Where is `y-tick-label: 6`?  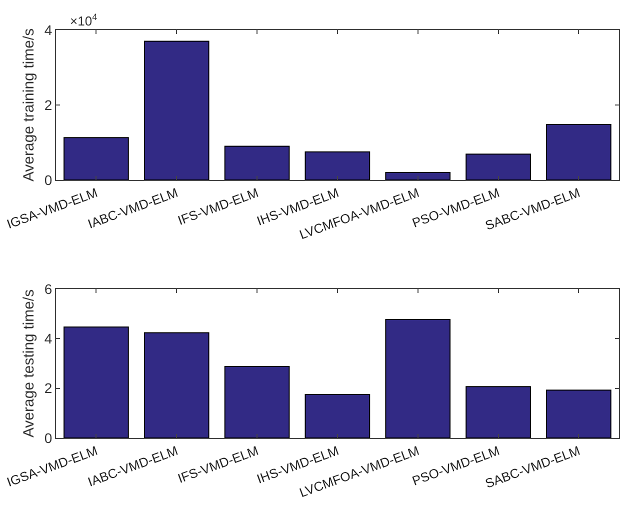 y-tick-label: 6 is located at coordinates (48, 288).